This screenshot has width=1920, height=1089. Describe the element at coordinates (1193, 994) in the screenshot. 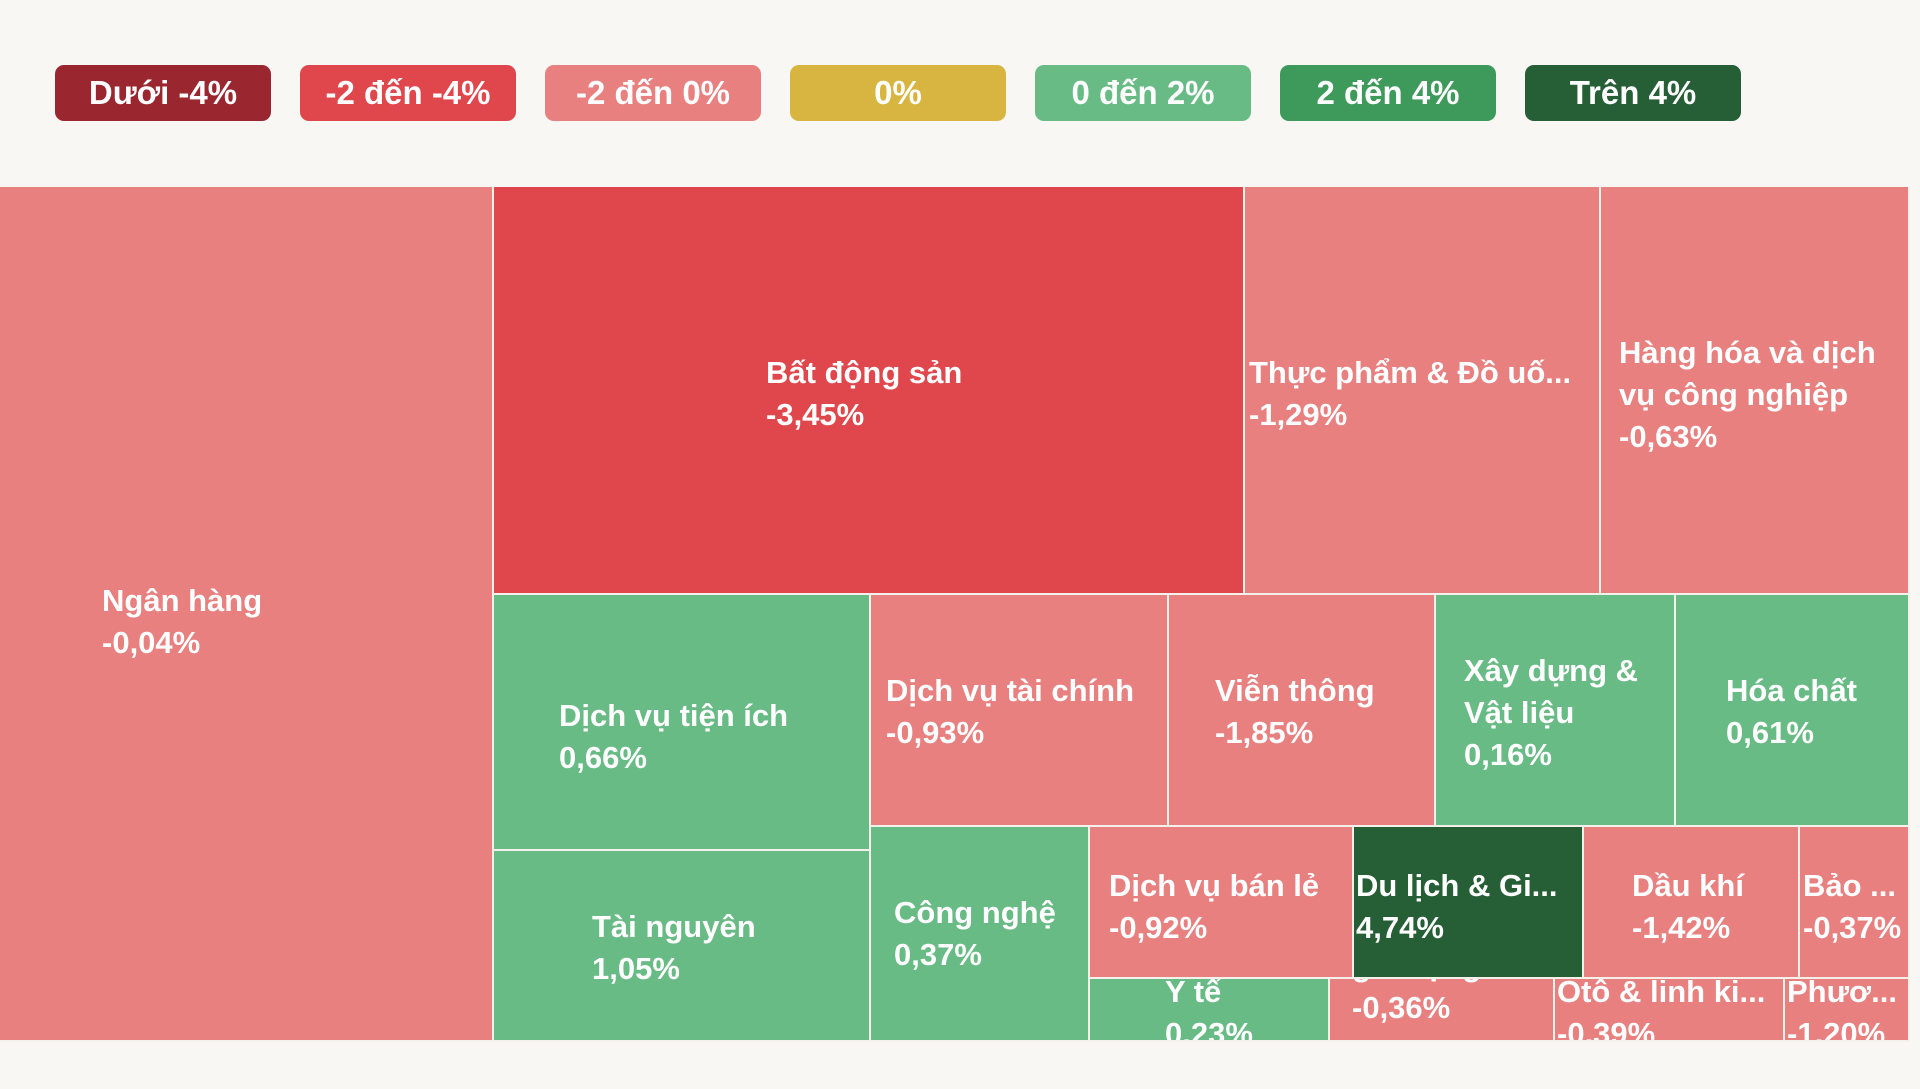

I see `tile-name: Y tế` at that location.